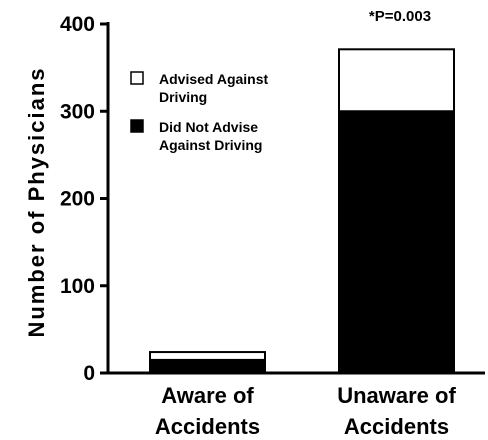 Image resolution: width=488 pixels, height=440 pixels. Describe the element at coordinates (183, 97) in the screenshot. I see `legend-label: Driving` at that location.